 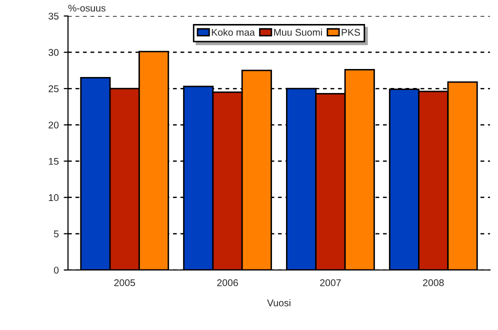 I want to click on x-tick-label: 2005, so click(x=125, y=282).